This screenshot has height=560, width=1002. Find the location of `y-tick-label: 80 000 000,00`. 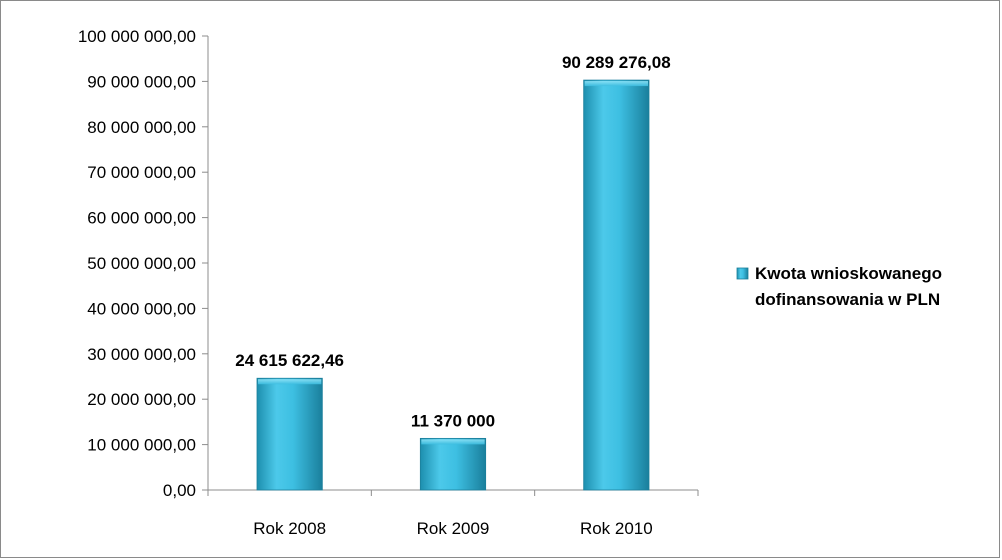

y-tick-label: 80 000 000,00 is located at coordinates (141, 127).